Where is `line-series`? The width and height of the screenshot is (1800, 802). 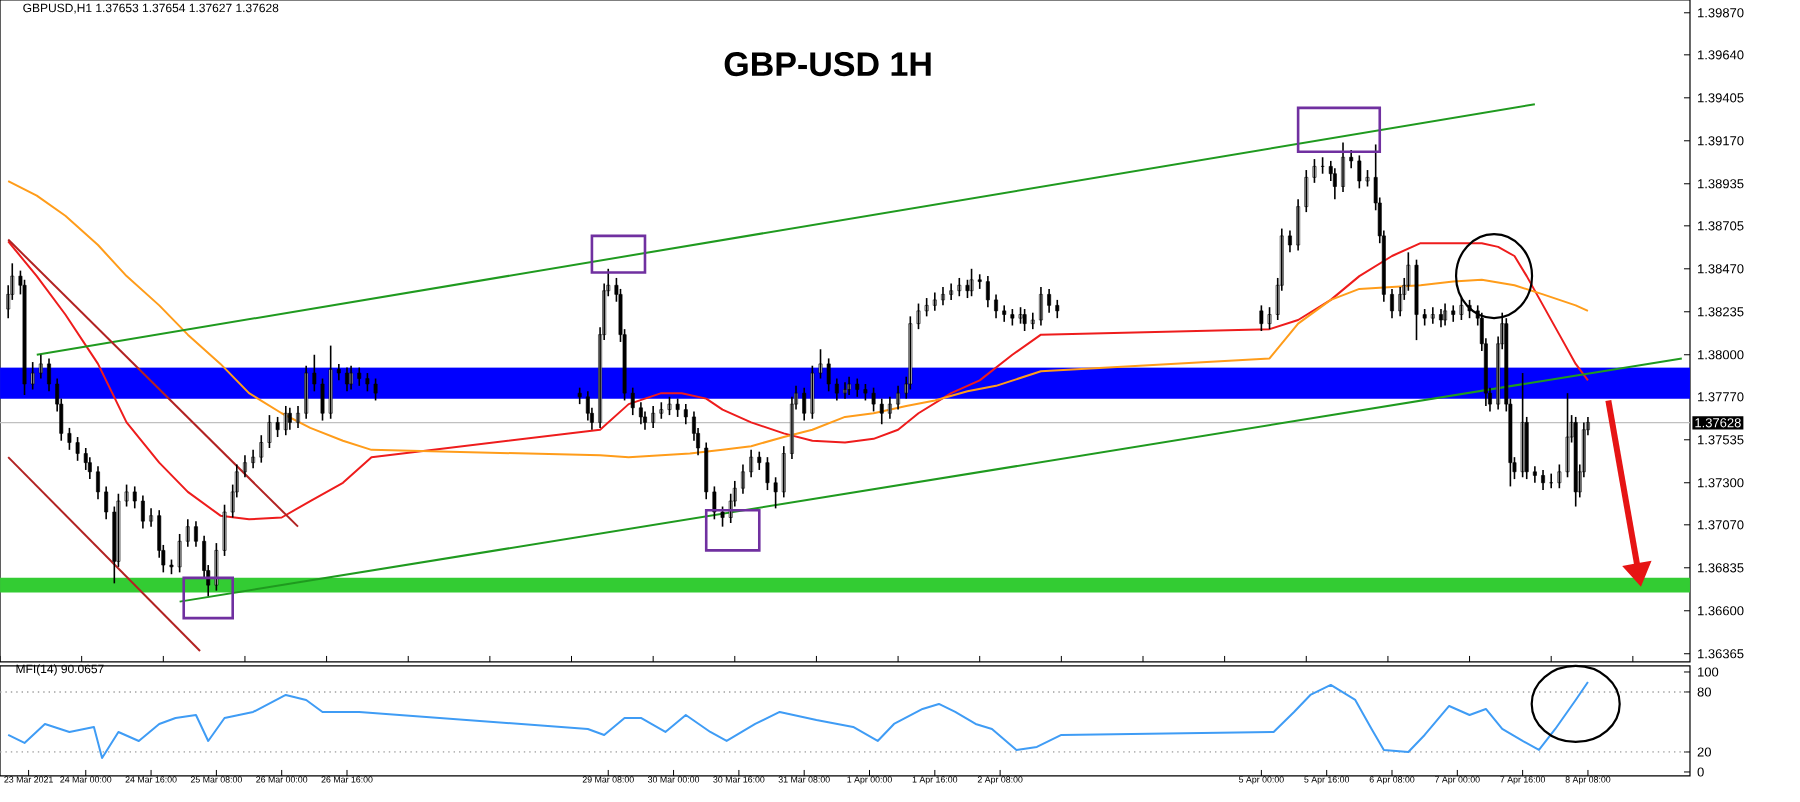 line-series is located at coordinates (798, 719).